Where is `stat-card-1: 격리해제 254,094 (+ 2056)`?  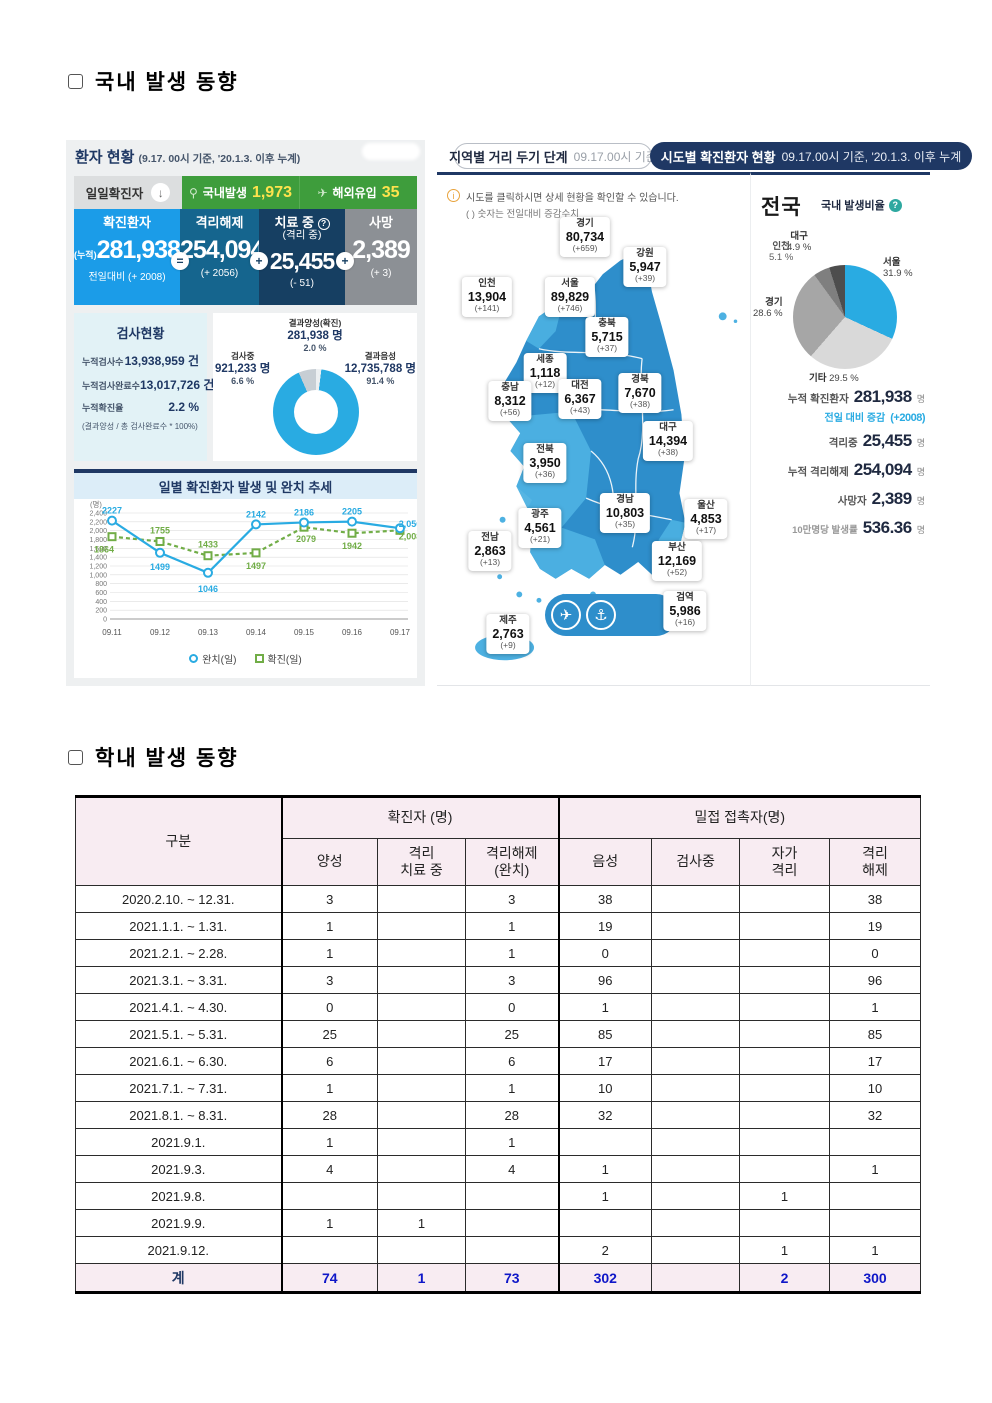 stat-card-1: 격리해제 254,094 (+ 2056) is located at coordinates (222, 257).